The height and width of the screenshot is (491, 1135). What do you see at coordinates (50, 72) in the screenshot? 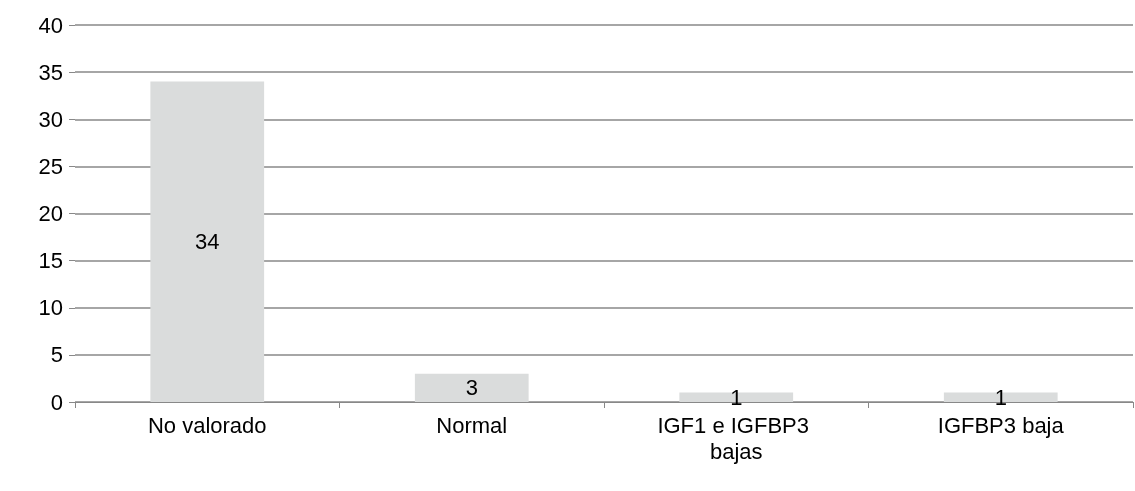
I see `y-tick-label: 35` at bounding box center [50, 72].